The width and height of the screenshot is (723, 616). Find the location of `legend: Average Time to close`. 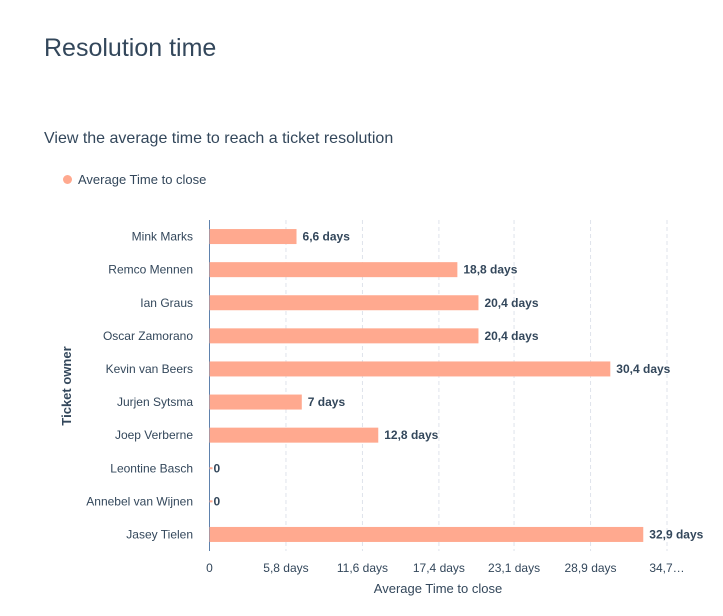

legend: Average Time to close is located at coordinates (134, 179).